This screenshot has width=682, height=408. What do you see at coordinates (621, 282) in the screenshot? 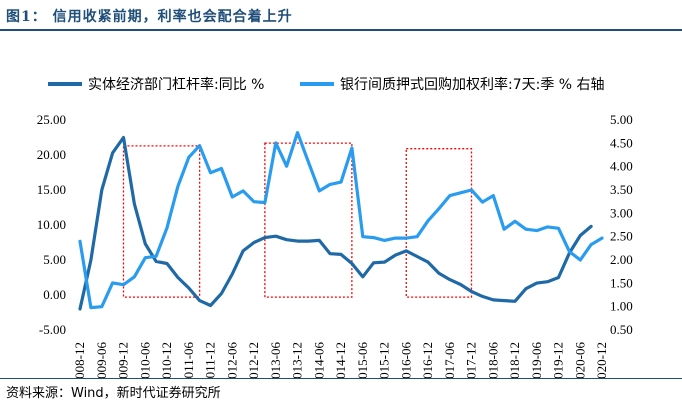
I see `right-tick-label: 1.50` at bounding box center [621, 282].